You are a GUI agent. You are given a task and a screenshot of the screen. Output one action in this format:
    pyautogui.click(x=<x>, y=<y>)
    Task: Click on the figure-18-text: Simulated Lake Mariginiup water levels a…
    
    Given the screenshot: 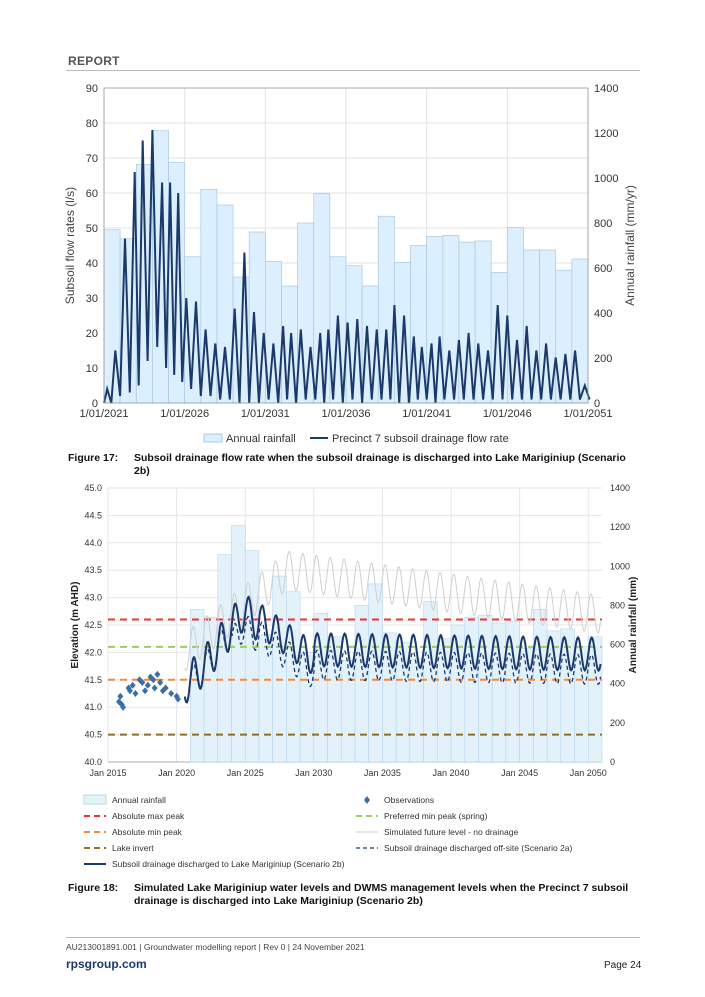 What is the action you would take?
    pyautogui.click(x=381, y=894)
    